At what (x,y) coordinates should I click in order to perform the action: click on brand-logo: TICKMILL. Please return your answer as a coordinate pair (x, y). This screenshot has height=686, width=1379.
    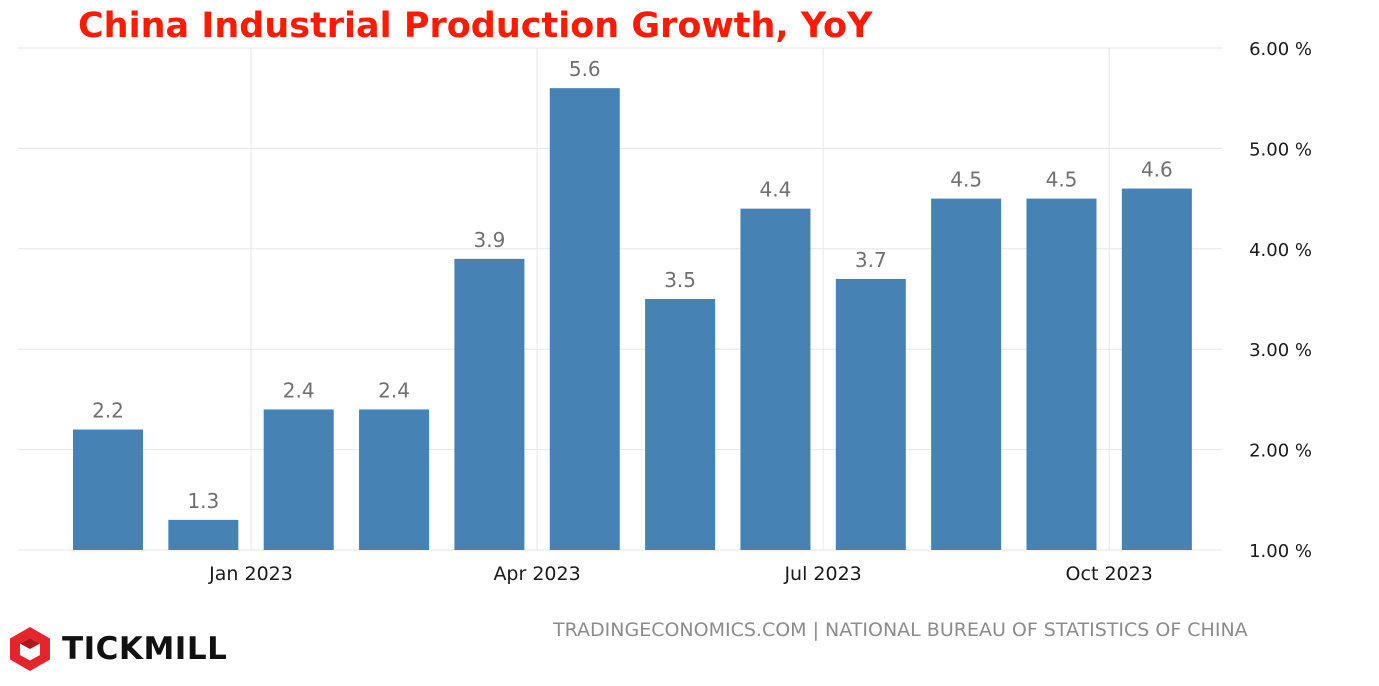
    Looking at the image, I should click on (117, 649).